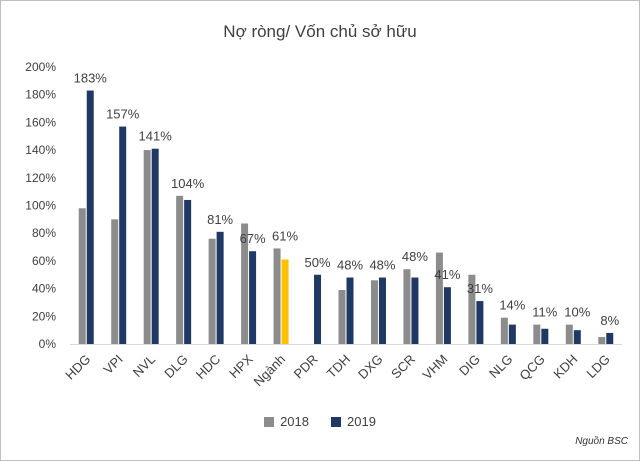  I want to click on category-label: PDR, so click(306, 367).